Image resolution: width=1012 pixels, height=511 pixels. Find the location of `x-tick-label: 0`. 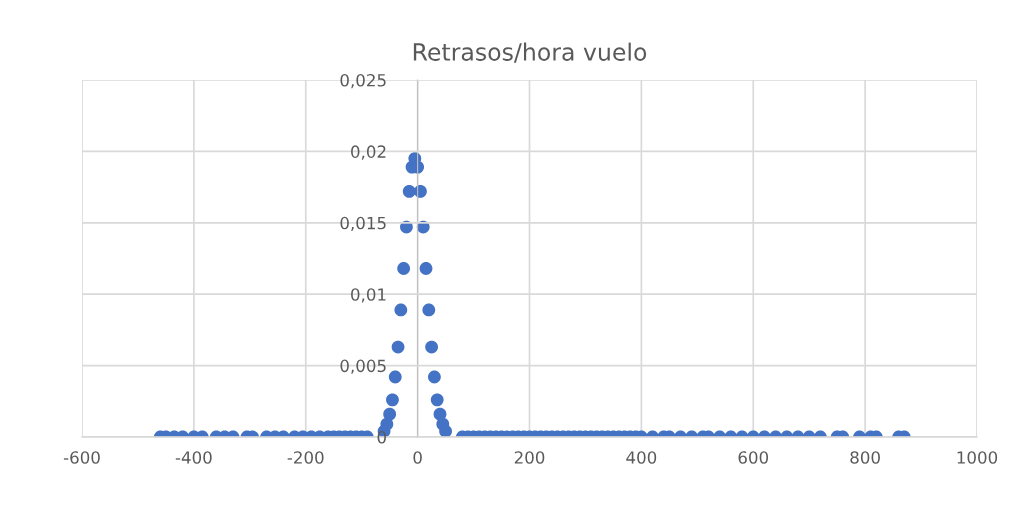

x-tick-label: 0 is located at coordinates (417, 457).